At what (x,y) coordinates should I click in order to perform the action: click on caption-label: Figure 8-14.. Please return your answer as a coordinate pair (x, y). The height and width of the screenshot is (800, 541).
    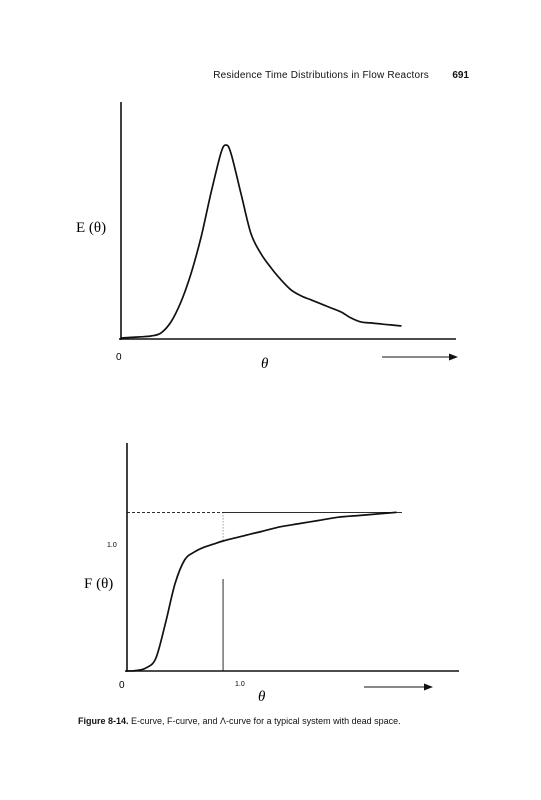
    Looking at the image, I should click on (103, 721).